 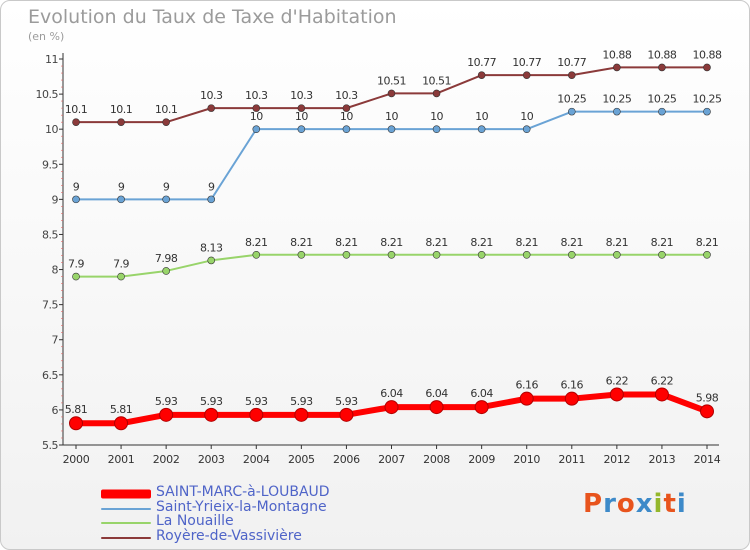 What do you see at coordinates (436, 393) in the screenshot?
I see `data-label: 6.04` at bounding box center [436, 393].